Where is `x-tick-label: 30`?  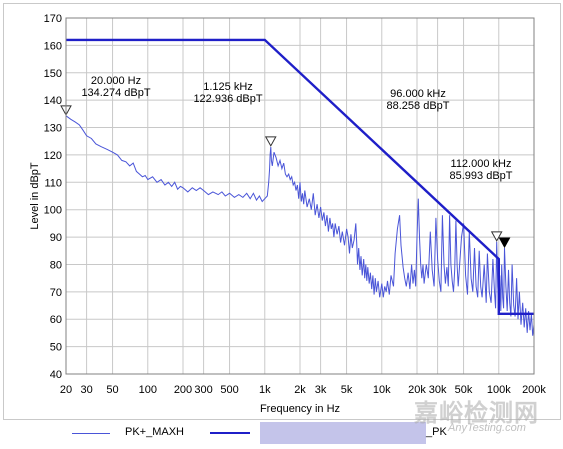
x-tick-label: 30 is located at coordinates (86, 390).